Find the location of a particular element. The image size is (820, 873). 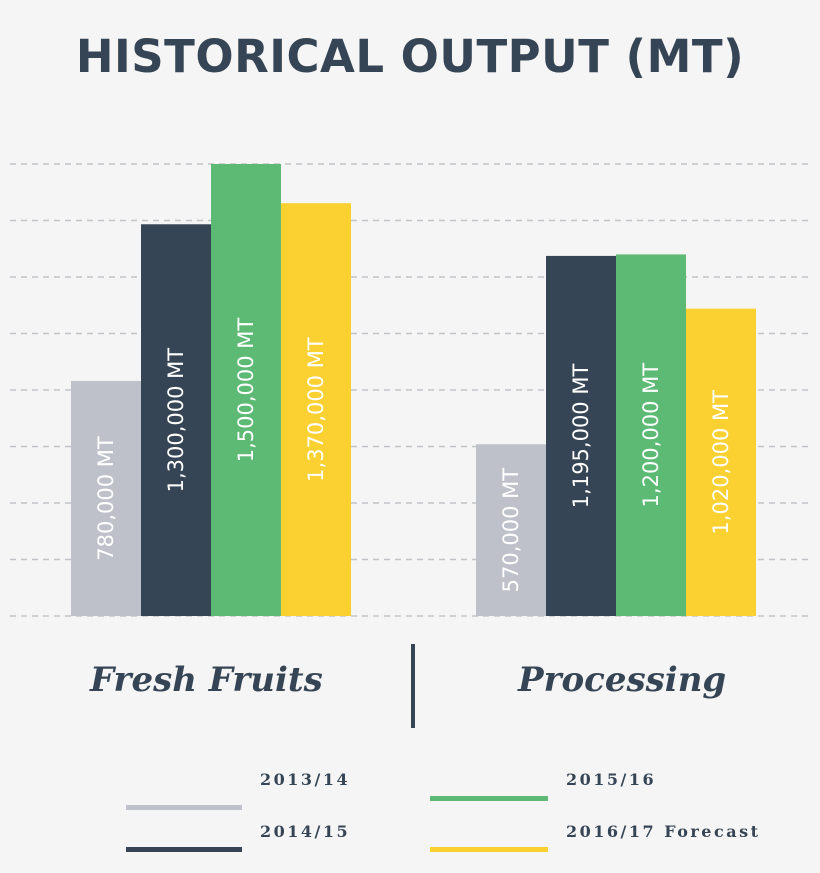

bar-value-label: 1,370,000 MT is located at coordinates (316, 409).